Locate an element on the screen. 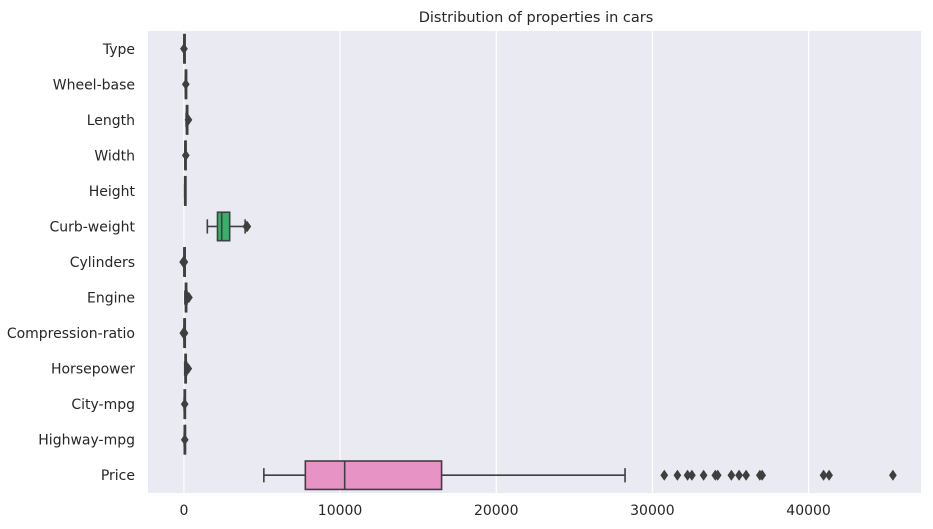 The image size is (933, 529). y-tick-label: Horsepower is located at coordinates (93, 370).